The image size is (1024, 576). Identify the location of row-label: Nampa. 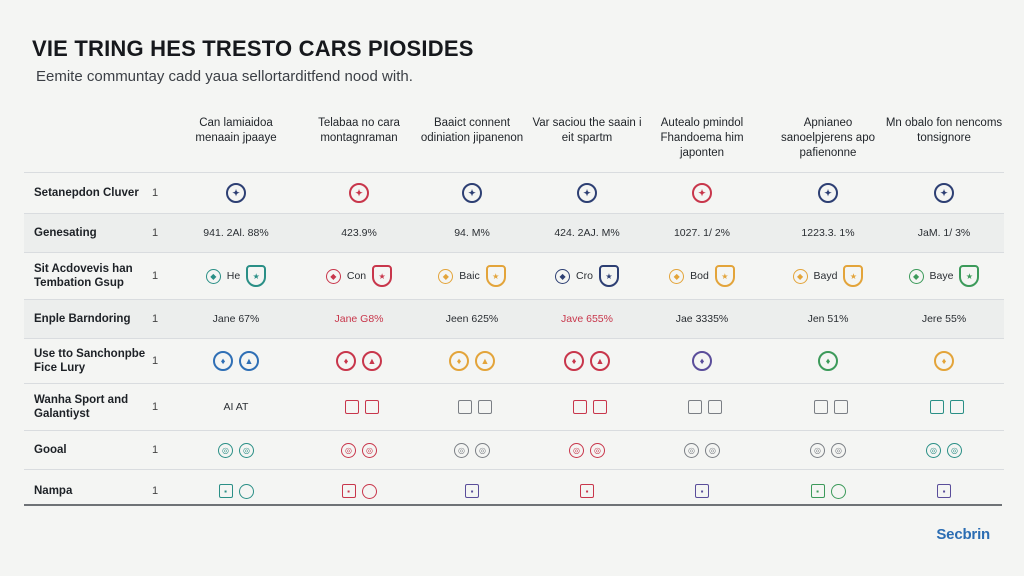
(53, 491).